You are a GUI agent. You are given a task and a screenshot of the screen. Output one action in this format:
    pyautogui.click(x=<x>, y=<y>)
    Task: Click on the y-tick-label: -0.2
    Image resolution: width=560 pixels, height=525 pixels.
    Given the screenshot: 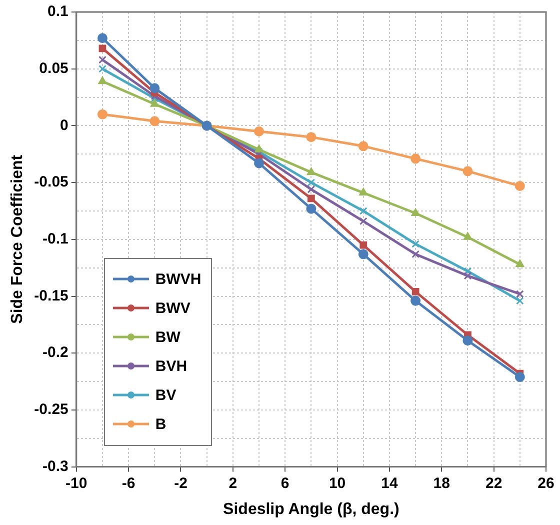 What is the action you would take?
    pyautogui.click(x=55, y=353)
    